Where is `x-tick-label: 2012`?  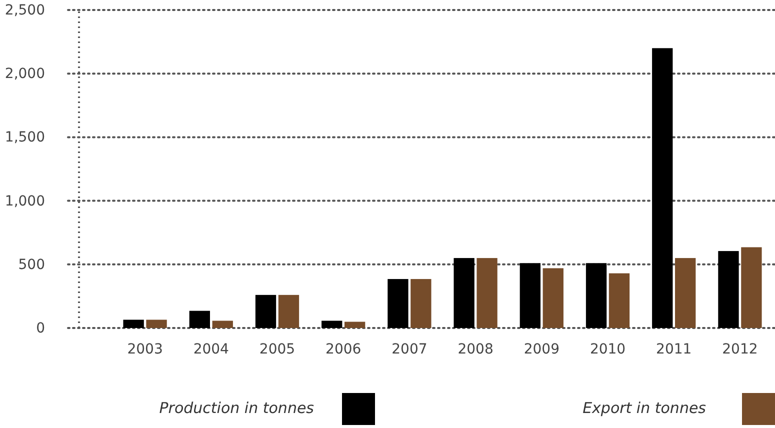
x-tick-label: 2012 is located at coordinates (740, 349).